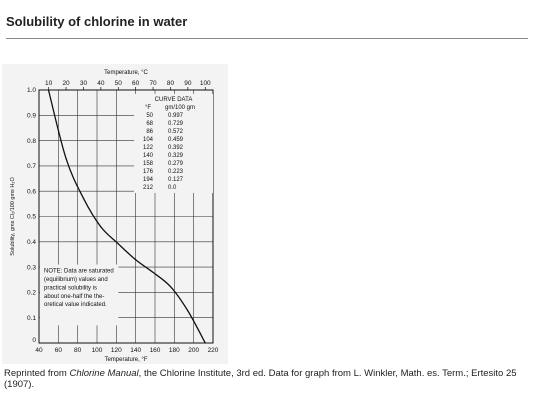  I want to click on table-cell-f: 194, so click(148, 180).